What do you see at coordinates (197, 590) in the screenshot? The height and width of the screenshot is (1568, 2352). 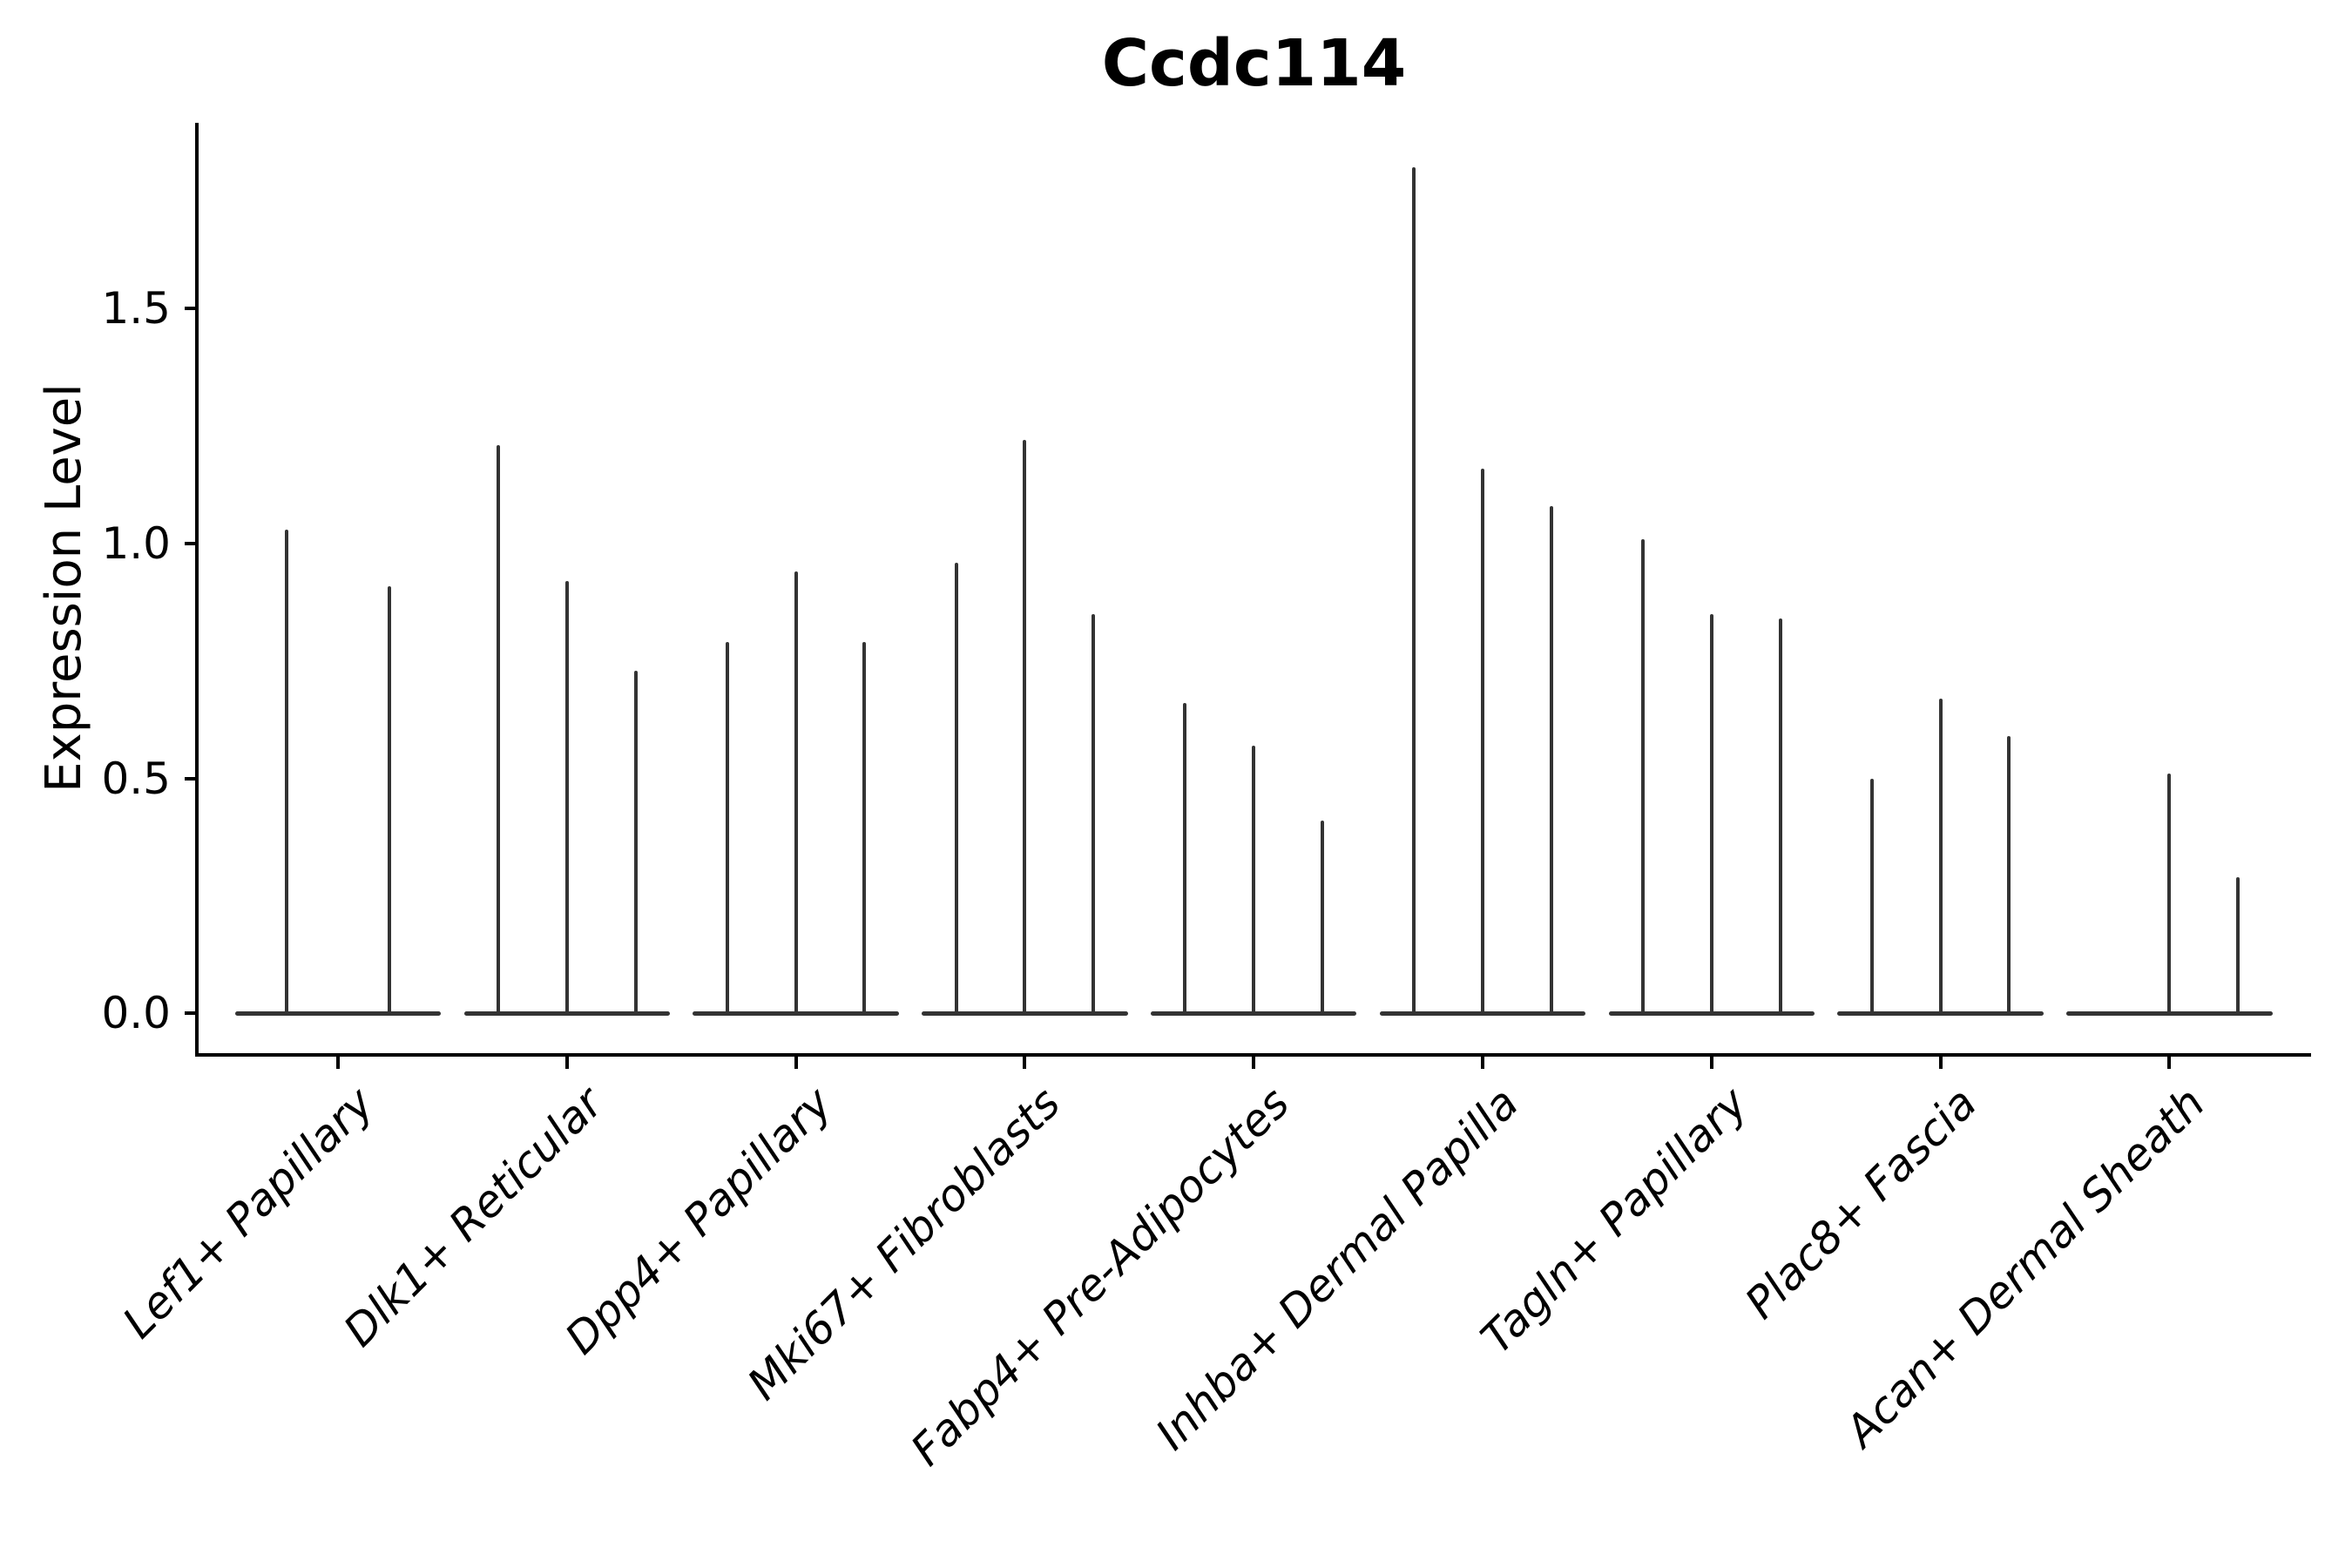 I see `y-axis-spine` at bounding box center [197, 590].